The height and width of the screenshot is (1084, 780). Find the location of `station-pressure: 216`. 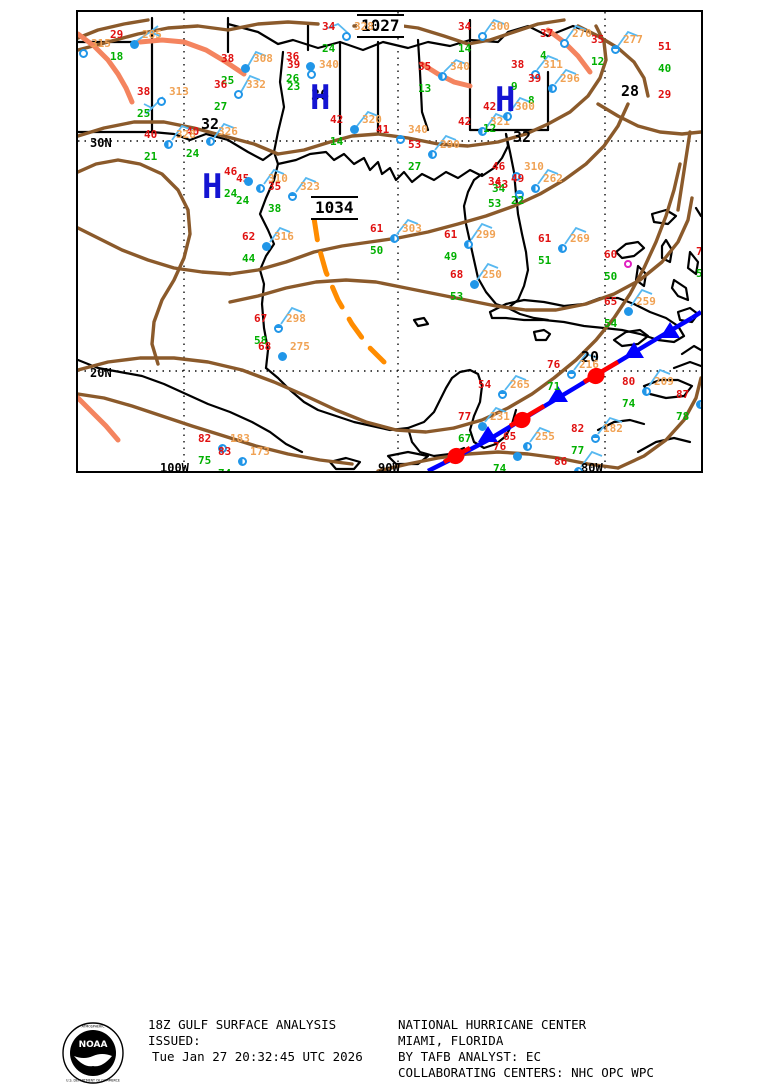

station-pressure: 216 is located at coordinates (589, 364).